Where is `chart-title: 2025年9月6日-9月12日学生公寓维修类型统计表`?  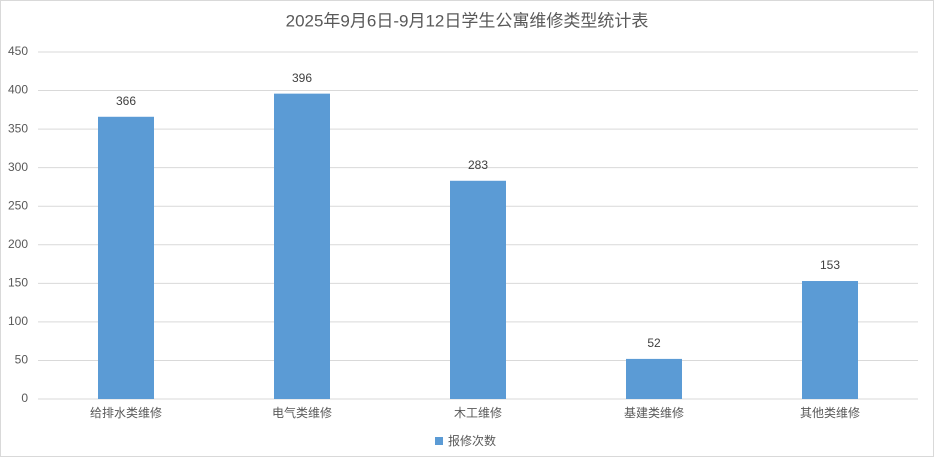 chart-title: 2025年9月6日-9月12日学生公寓维修类型统计表 is located at coordinates (467, 20).